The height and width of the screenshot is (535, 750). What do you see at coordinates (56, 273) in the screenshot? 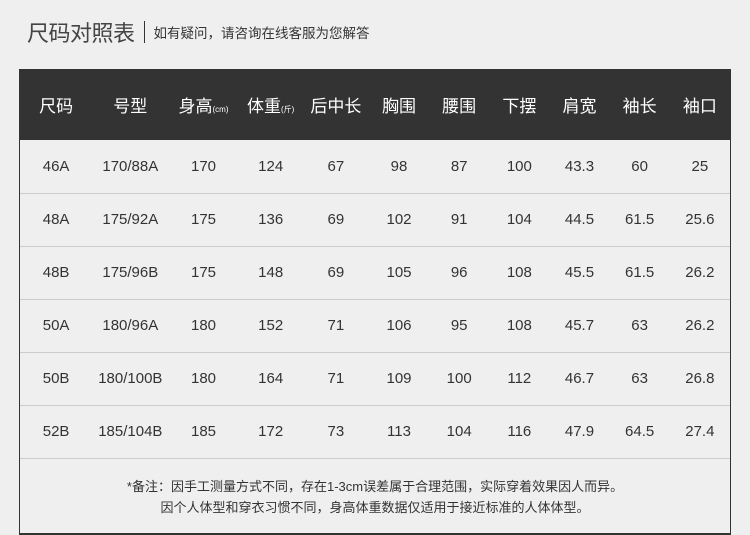
I see `table-cell: 48B` at bounding box center [56, 273].